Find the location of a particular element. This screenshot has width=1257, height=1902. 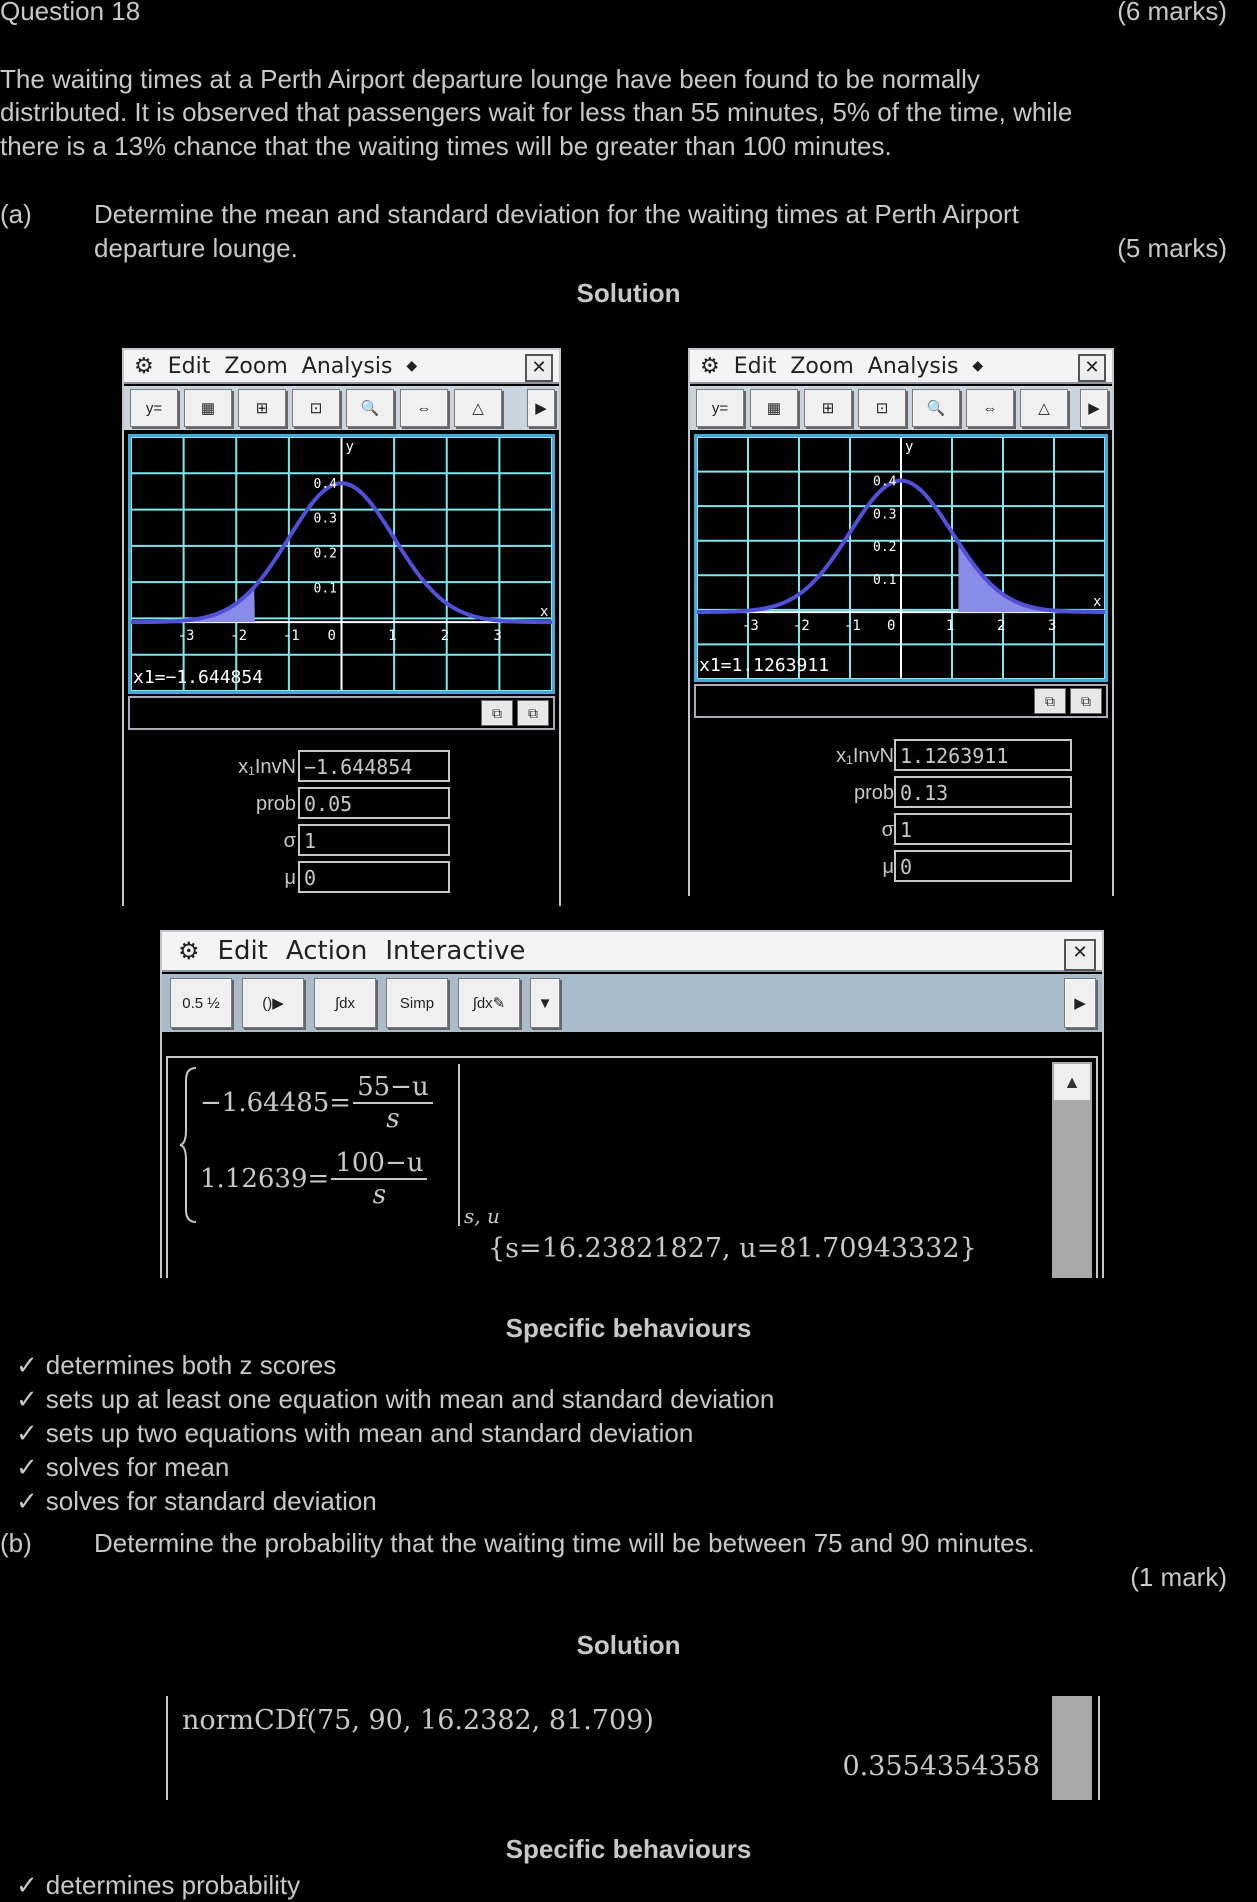

field-label: x₁InvN is located at coordinates (865, 756).